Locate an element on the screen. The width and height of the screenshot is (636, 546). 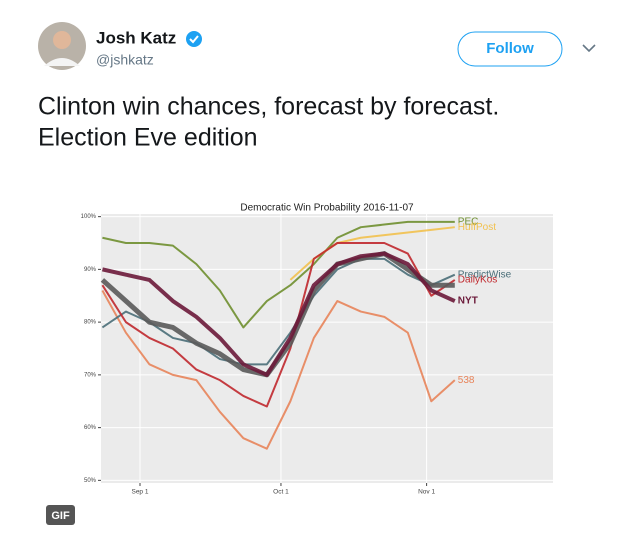
gif-badge is located at coordinates (60, 515).